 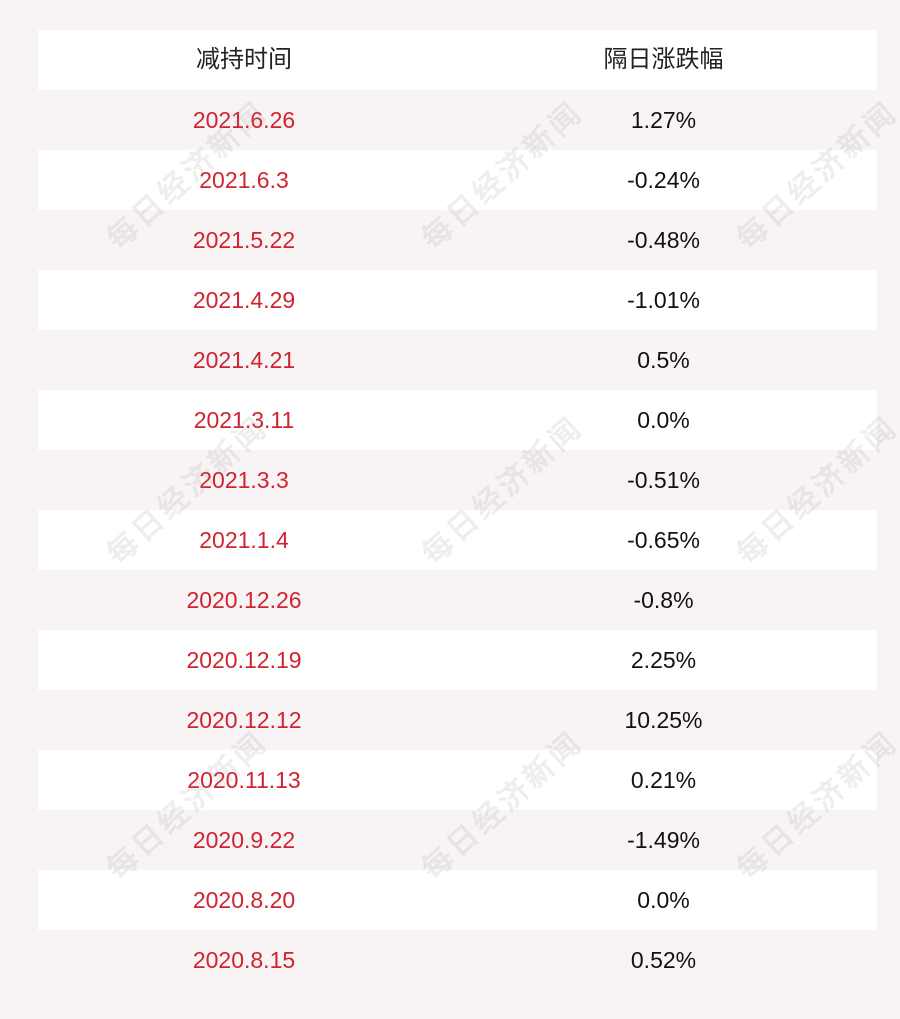 What do you see at coordinates (244, 300) in the screenshot?
I see `date-cell: 2021.4.29` at bounding box center [244, 300].